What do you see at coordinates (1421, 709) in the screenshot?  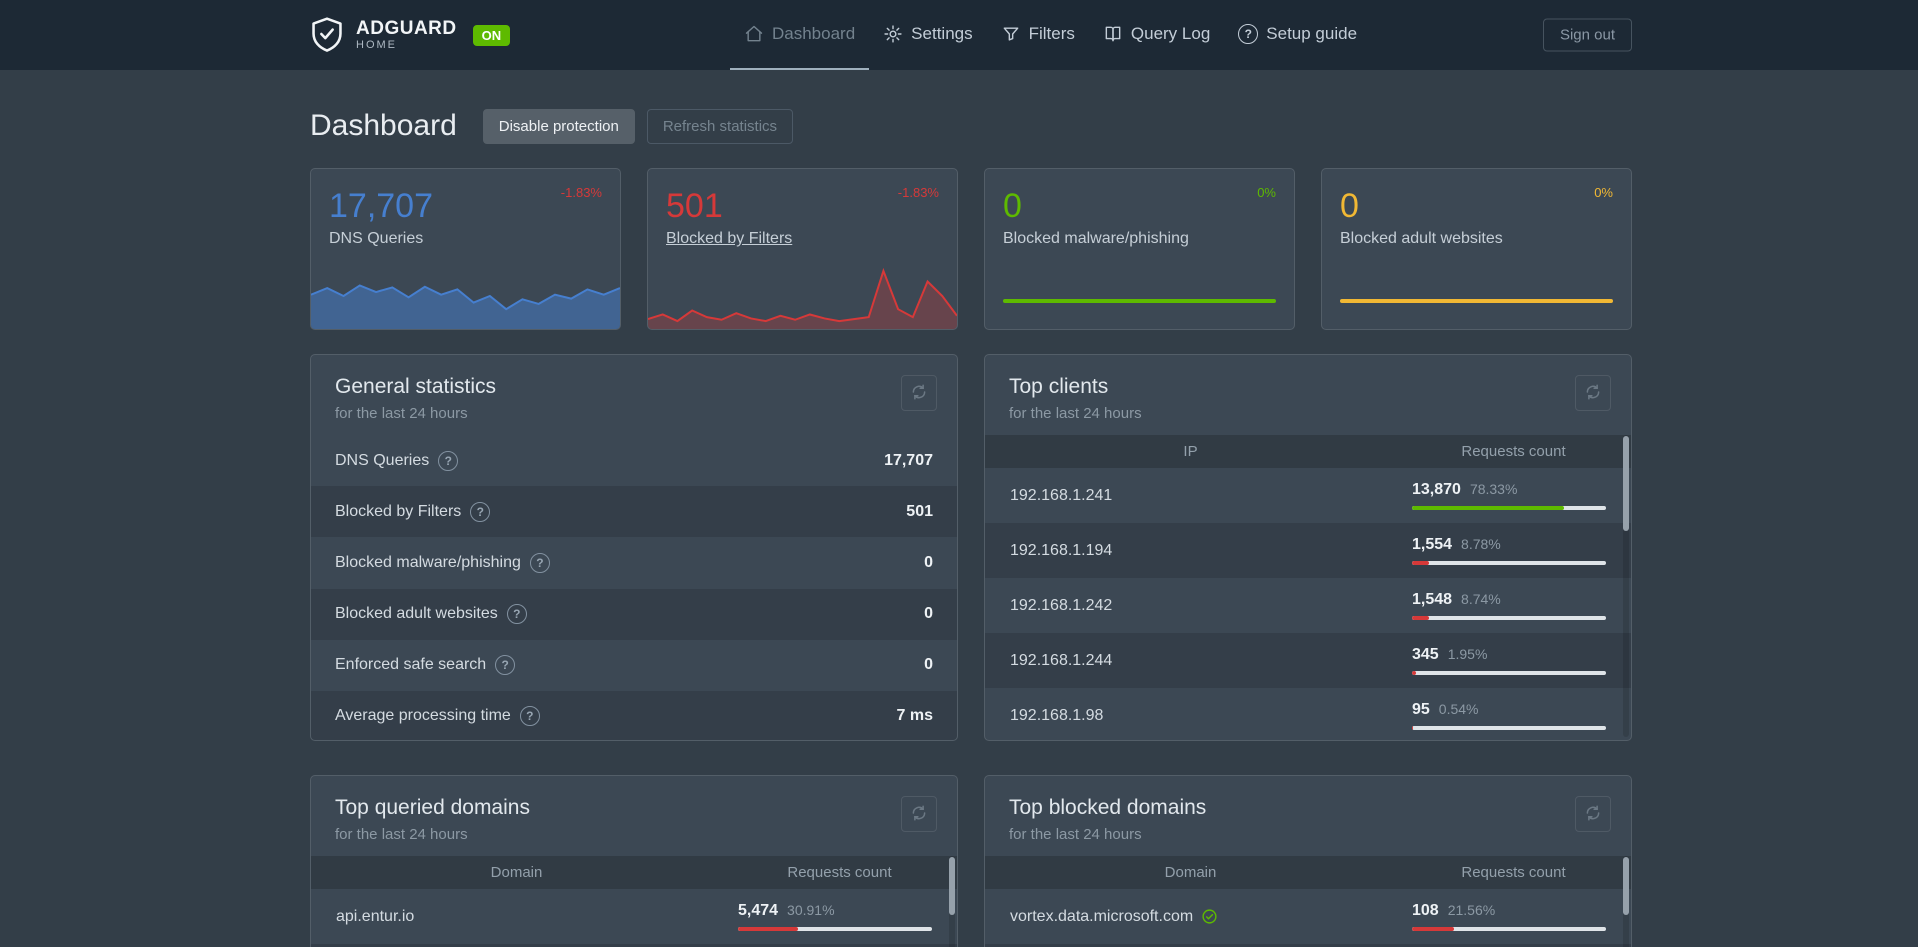 I see `request-count: 95` at bounding box center [1421, 709].